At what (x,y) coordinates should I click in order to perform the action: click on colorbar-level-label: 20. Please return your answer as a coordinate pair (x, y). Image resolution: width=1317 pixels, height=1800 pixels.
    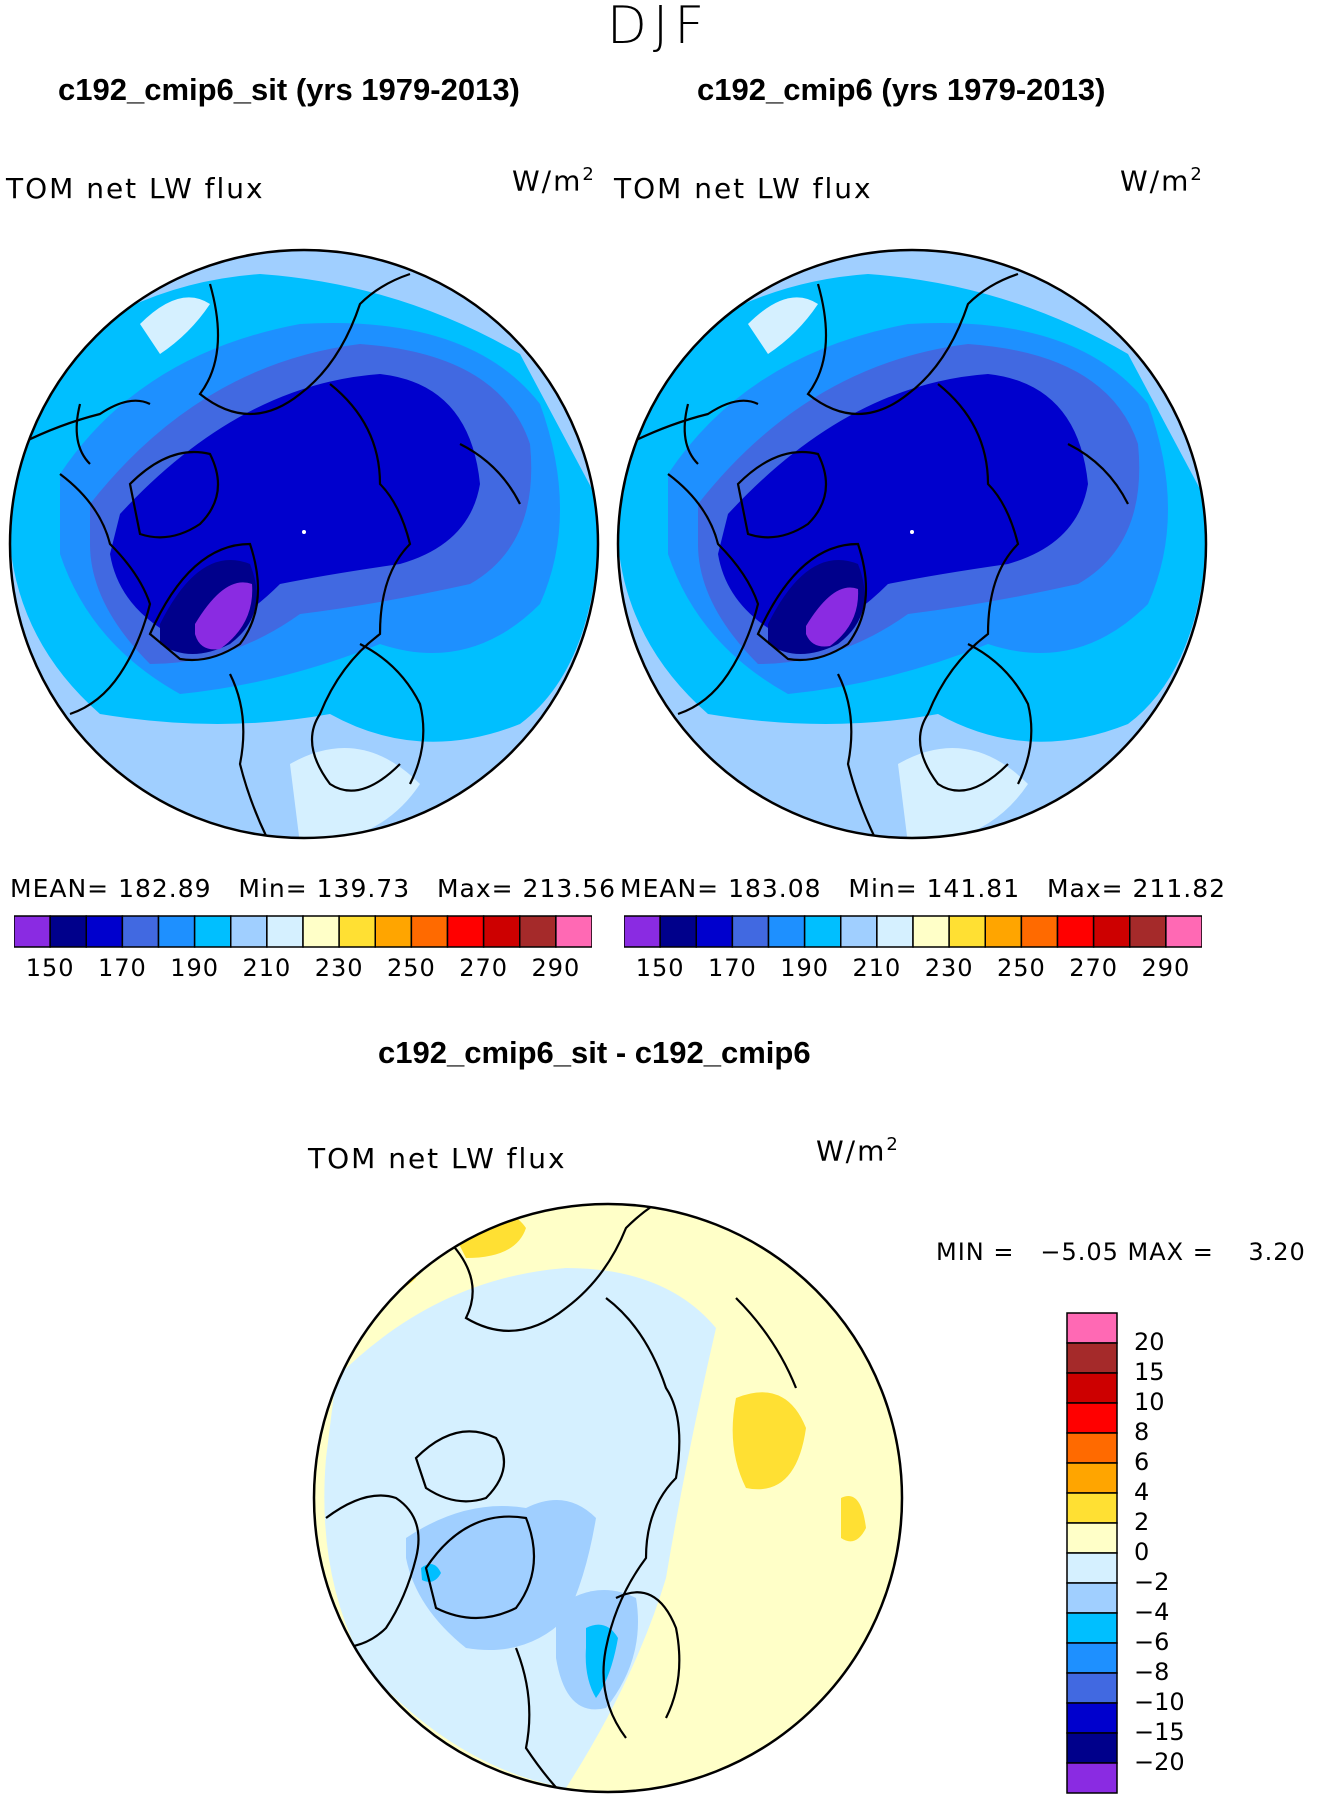
    Looking at the image, I should click on (1149, 1342).